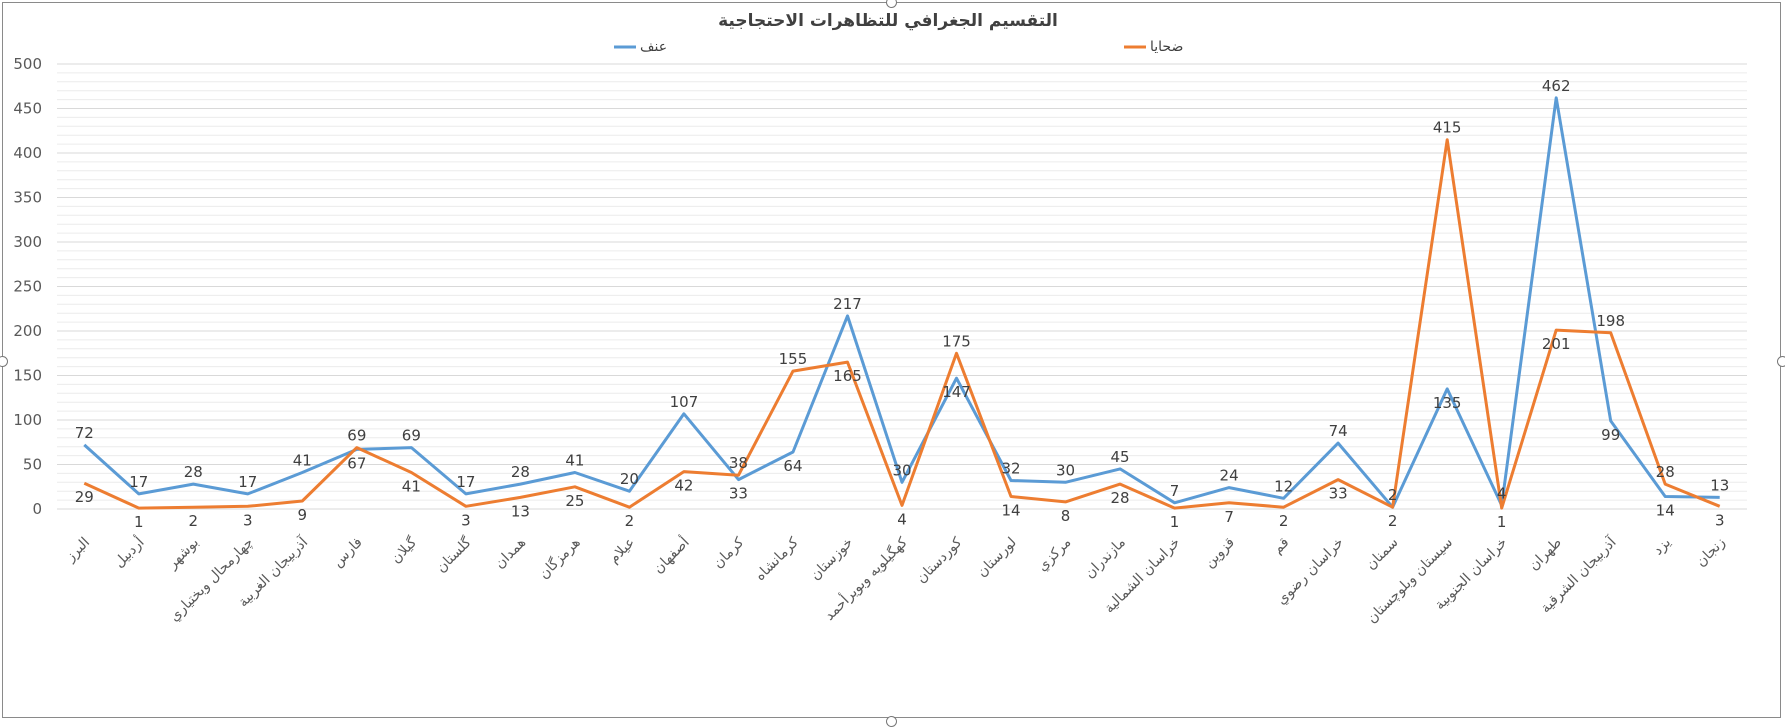 This screenshot has width=1785, height=727. Describe the element at coordinates (1281, 546) in the screenshot. I see `x-tick-label: قم` at that location.